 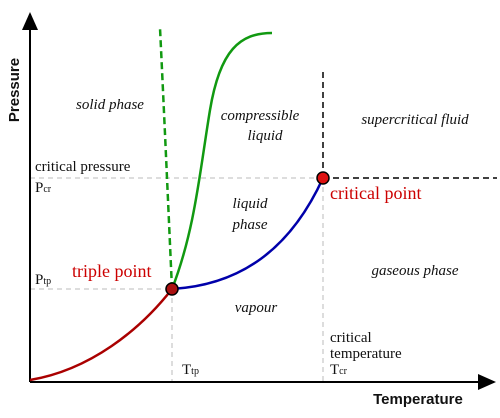 I want to click on level-label: critical pressure, so click(x=83, y=167).